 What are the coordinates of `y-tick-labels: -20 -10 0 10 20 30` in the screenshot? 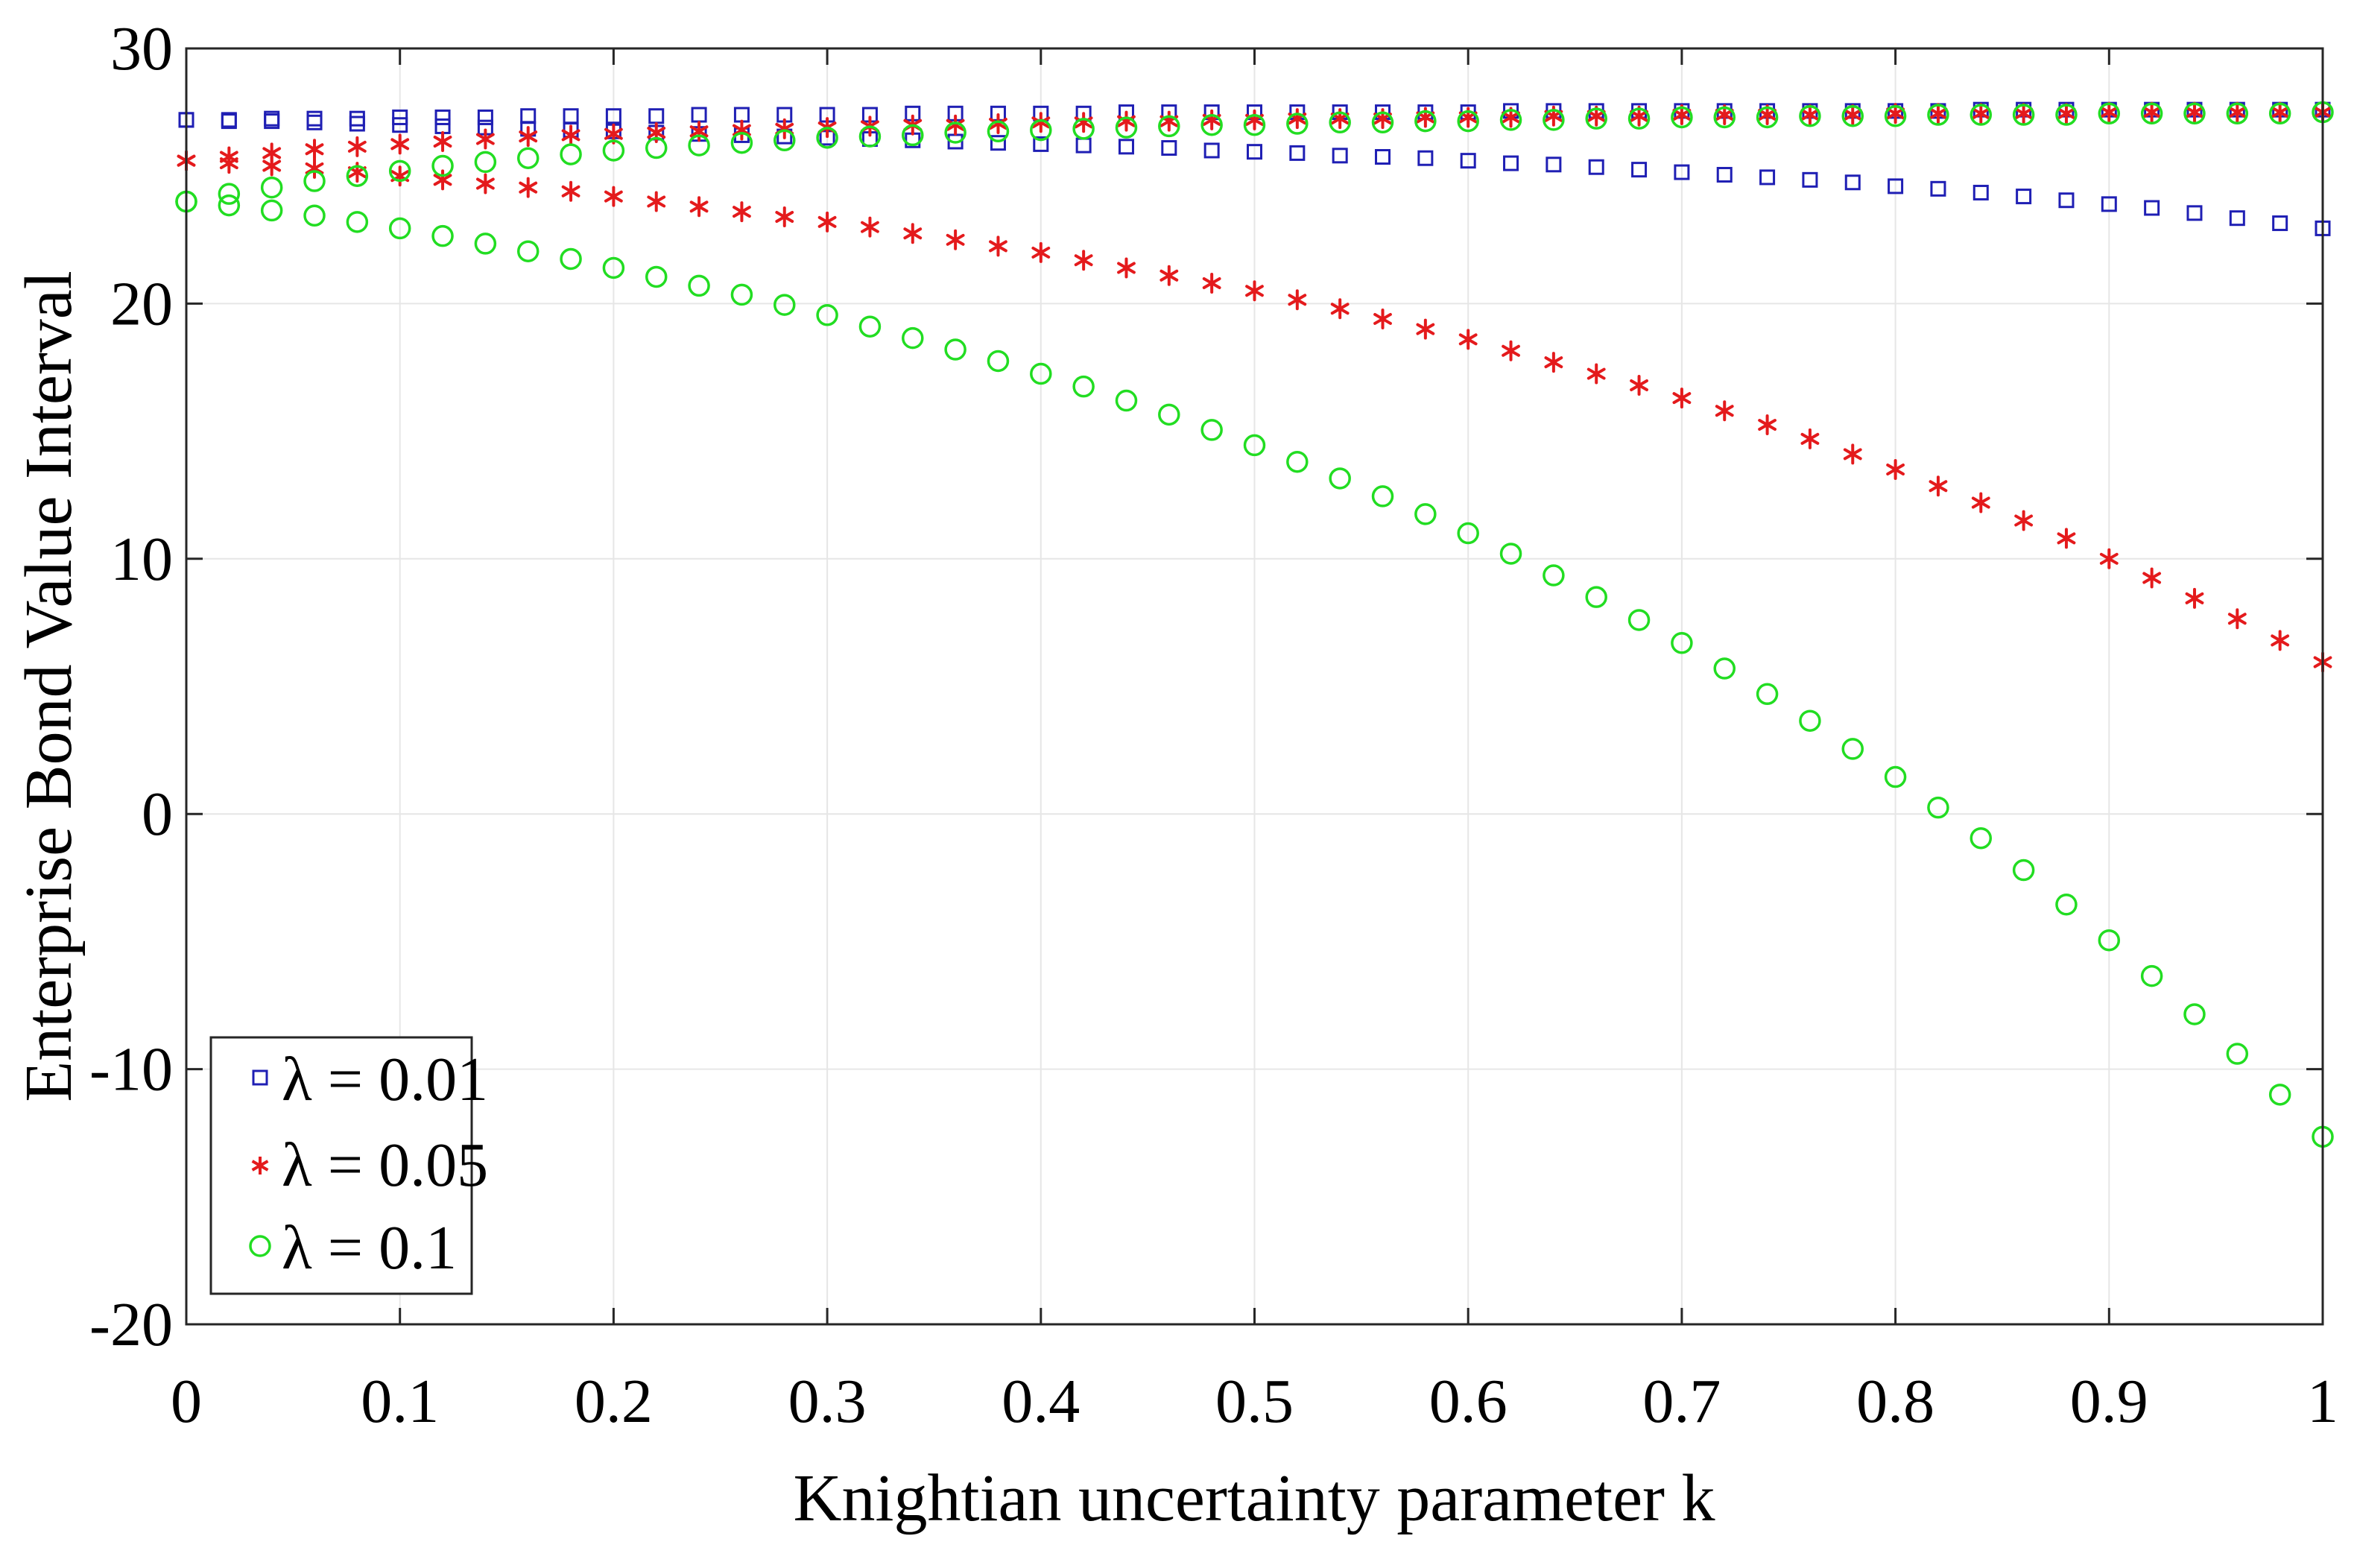 It's located at (131, 687).